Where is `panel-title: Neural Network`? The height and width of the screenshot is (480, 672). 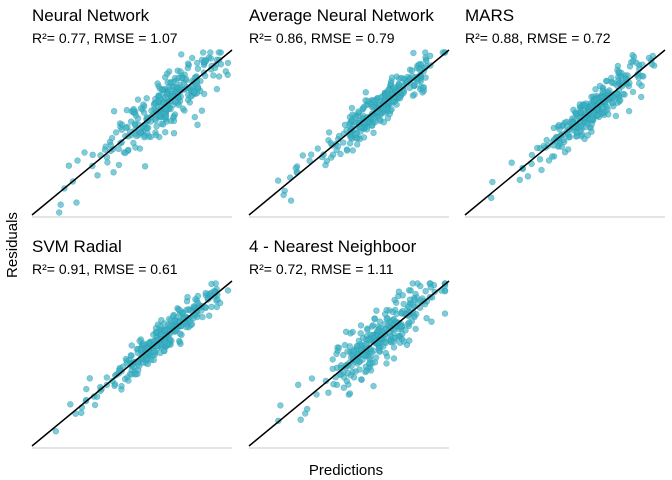 panel-title: Neural Network is located at coordinates (91, 15).